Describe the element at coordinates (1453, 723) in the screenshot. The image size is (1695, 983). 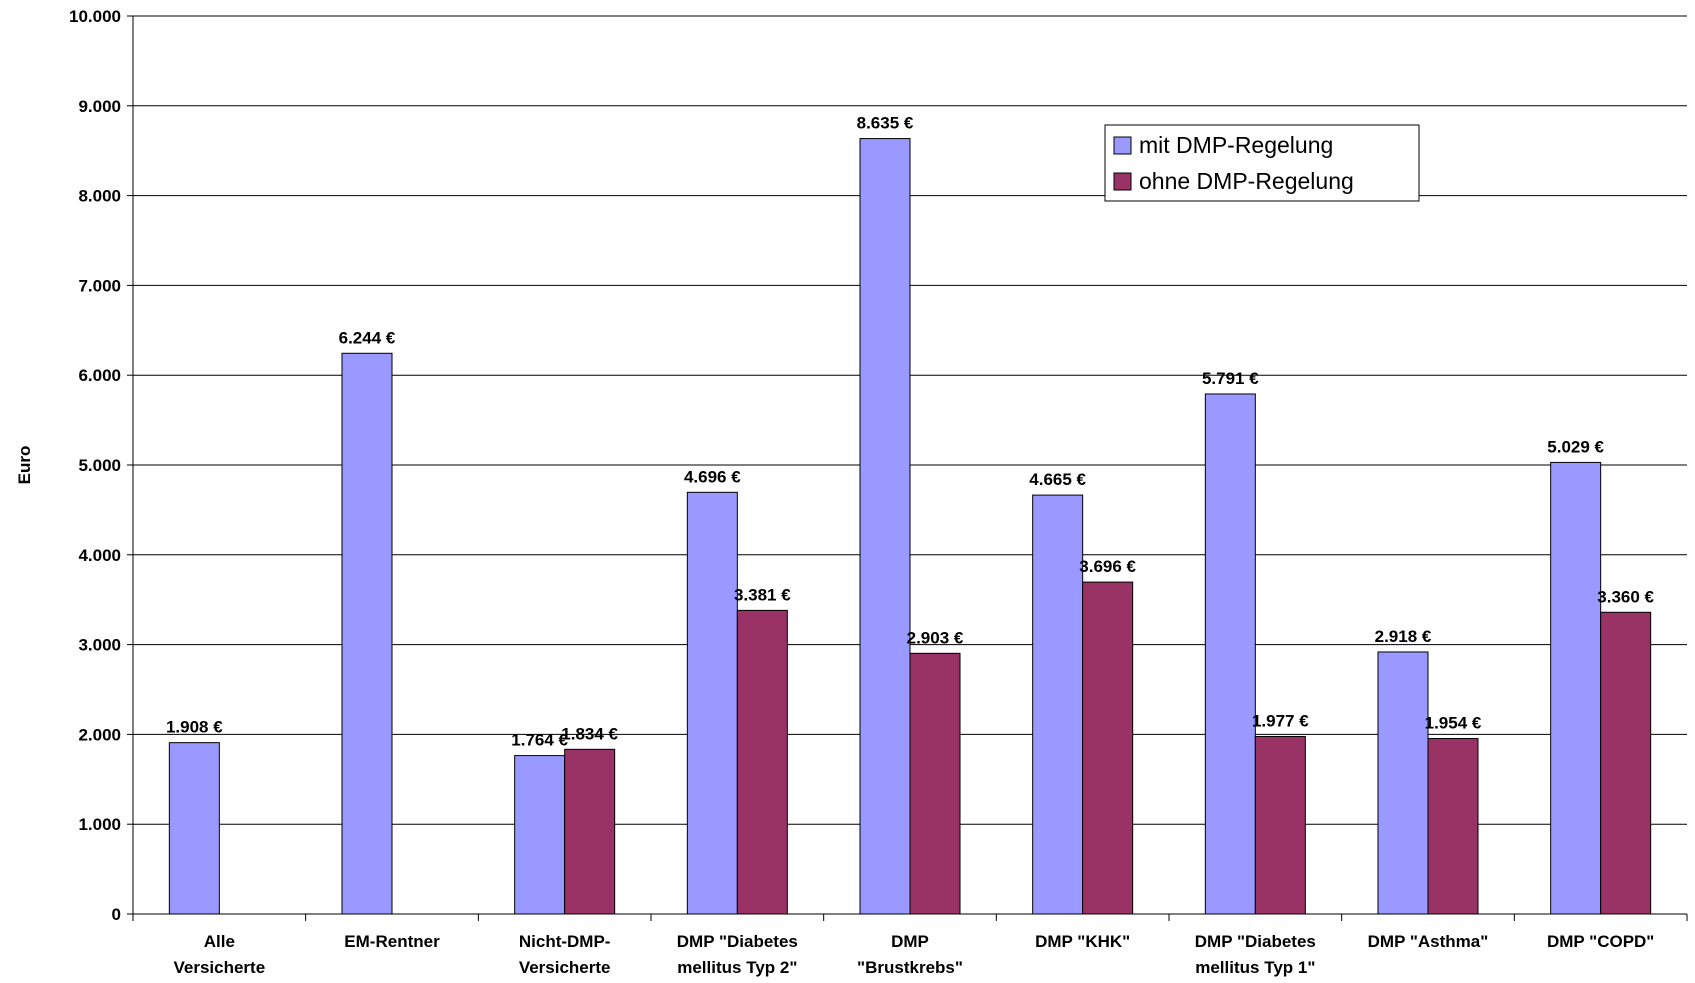
I see `data-label: 1.954 €` at that location.